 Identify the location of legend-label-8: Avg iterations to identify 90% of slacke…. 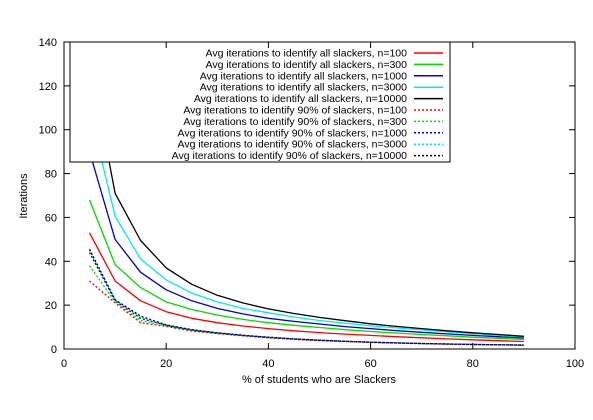
(293, 133).